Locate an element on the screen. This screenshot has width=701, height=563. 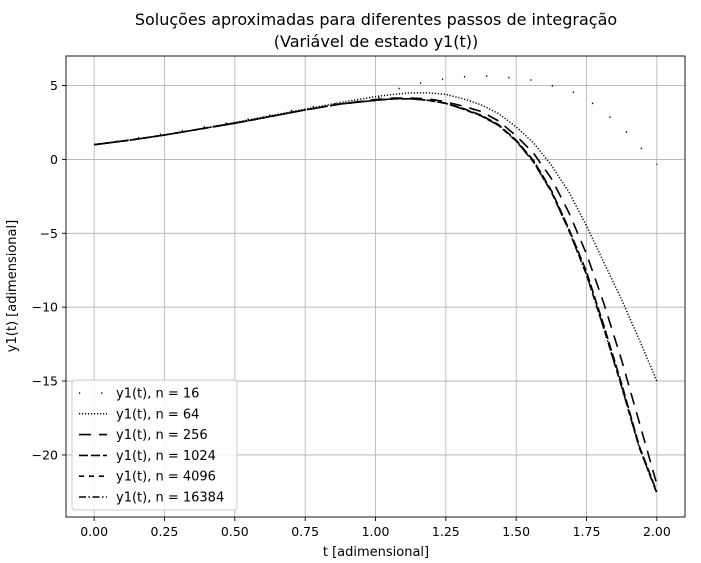
y-tick-label: 5 is located at coordinates (54, 85).